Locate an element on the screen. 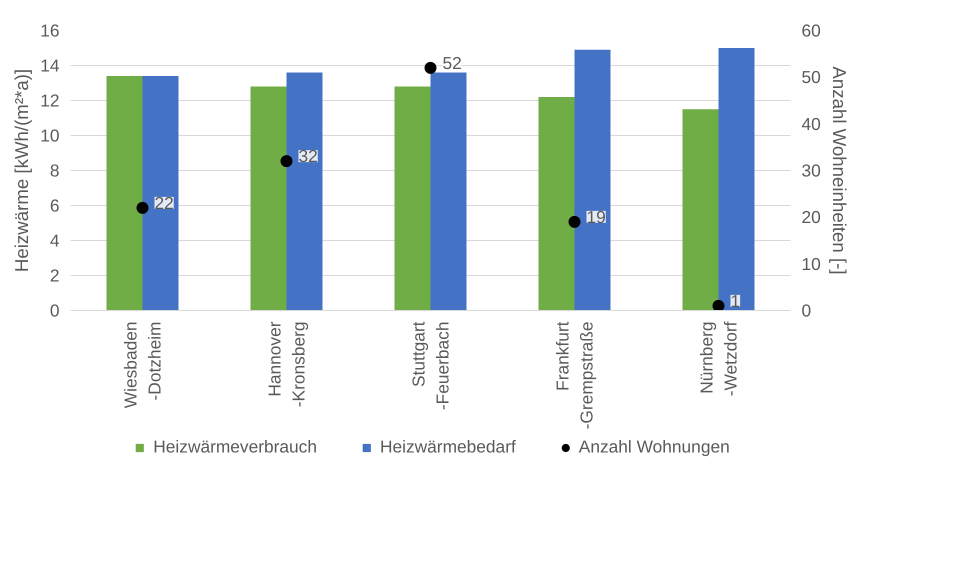 The height and width of the screenshot is (583, 957). y2-tick-label: 20 is located at coordinates (811, 217).